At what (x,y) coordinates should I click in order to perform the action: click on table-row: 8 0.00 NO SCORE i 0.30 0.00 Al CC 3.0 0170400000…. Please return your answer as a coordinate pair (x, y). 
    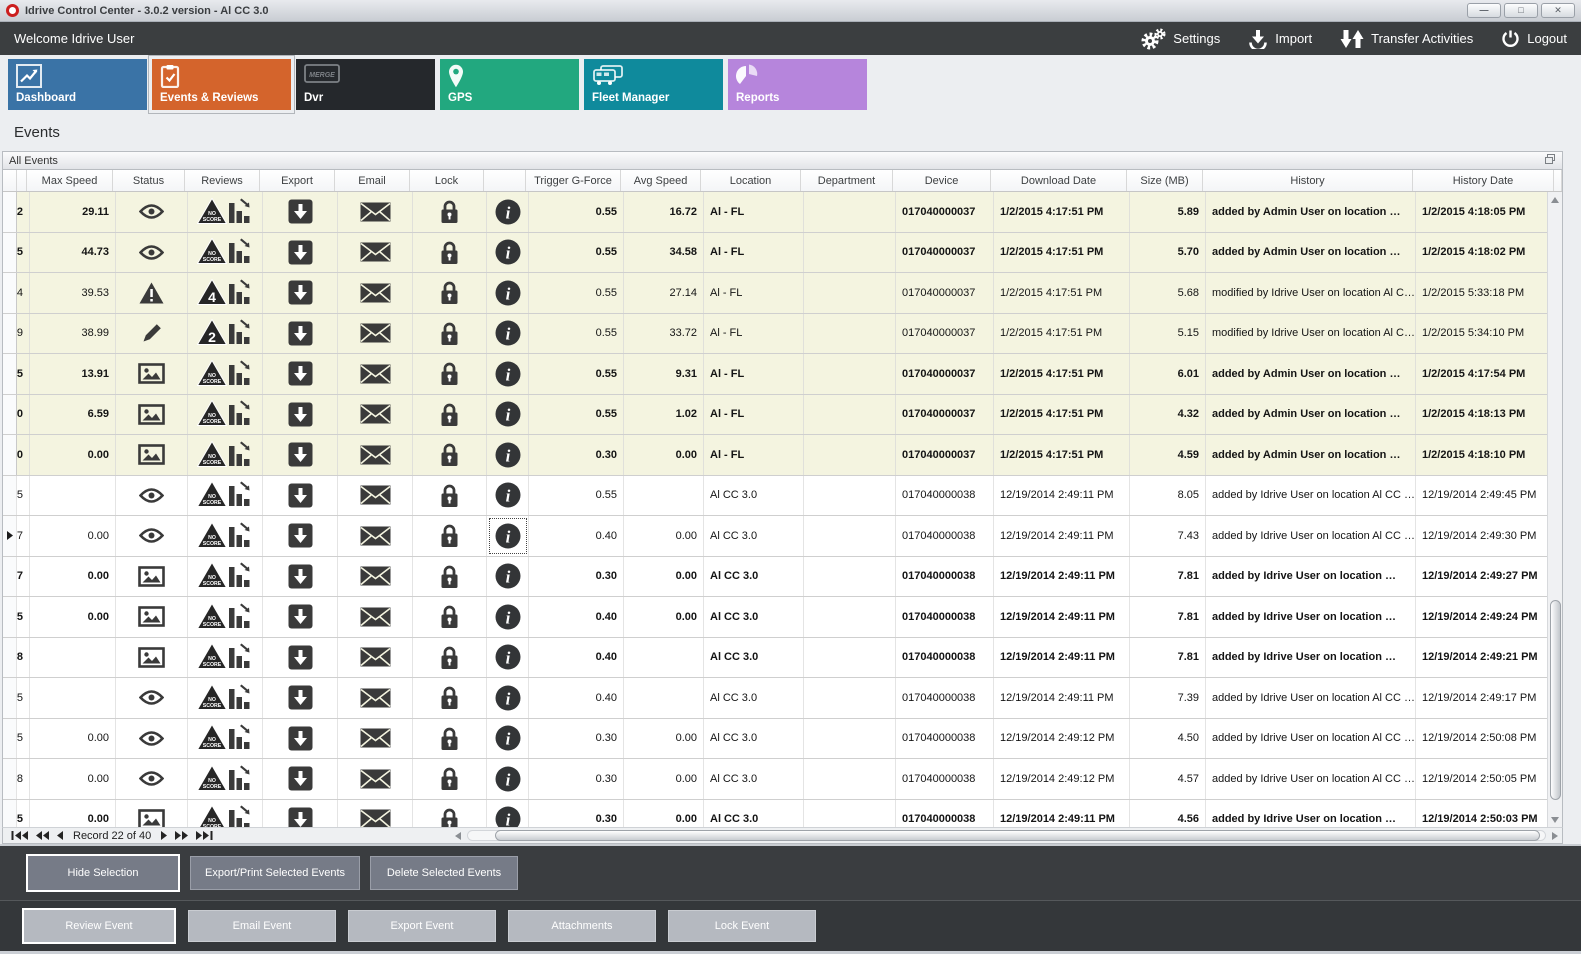
    Looking at the image, I should click on (776, 779).